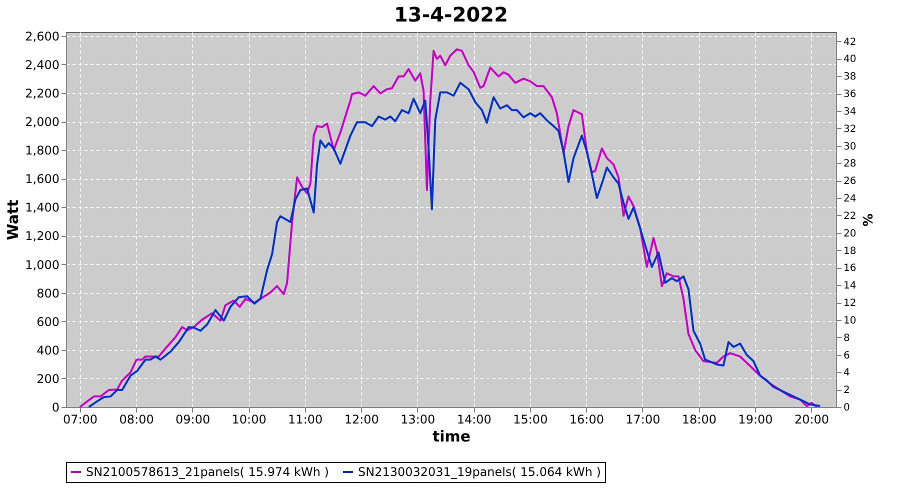 This screenshot has width=900, height=500. I want to click on x-tick-label: 10:00, so click(249, 419).